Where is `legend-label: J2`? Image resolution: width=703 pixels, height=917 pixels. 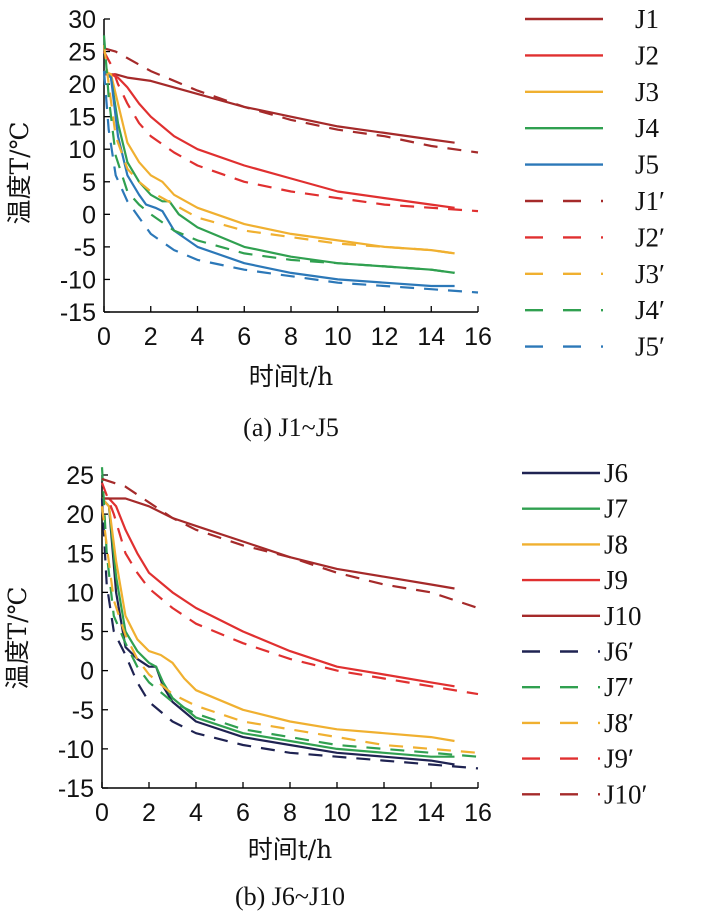 legend-label: J2 is located at coordinates (647, 55).